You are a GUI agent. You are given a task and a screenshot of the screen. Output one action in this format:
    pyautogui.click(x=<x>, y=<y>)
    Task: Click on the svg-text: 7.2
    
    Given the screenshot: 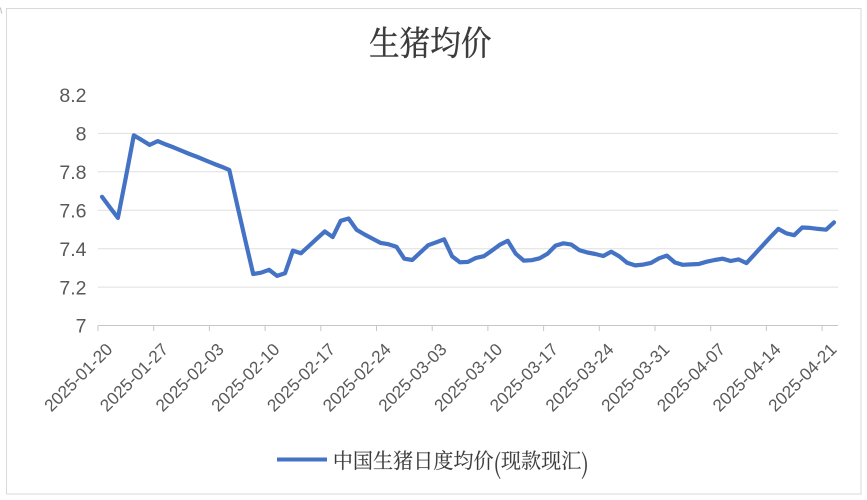 What is the action you would take?
    pyautogui.click(x=72, y=288)
    